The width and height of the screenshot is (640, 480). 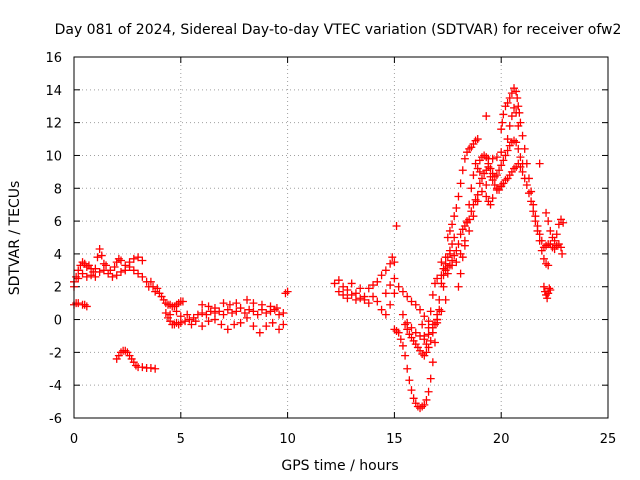 I want to click on x-tick-label: 10, so click(x=287, y=439).